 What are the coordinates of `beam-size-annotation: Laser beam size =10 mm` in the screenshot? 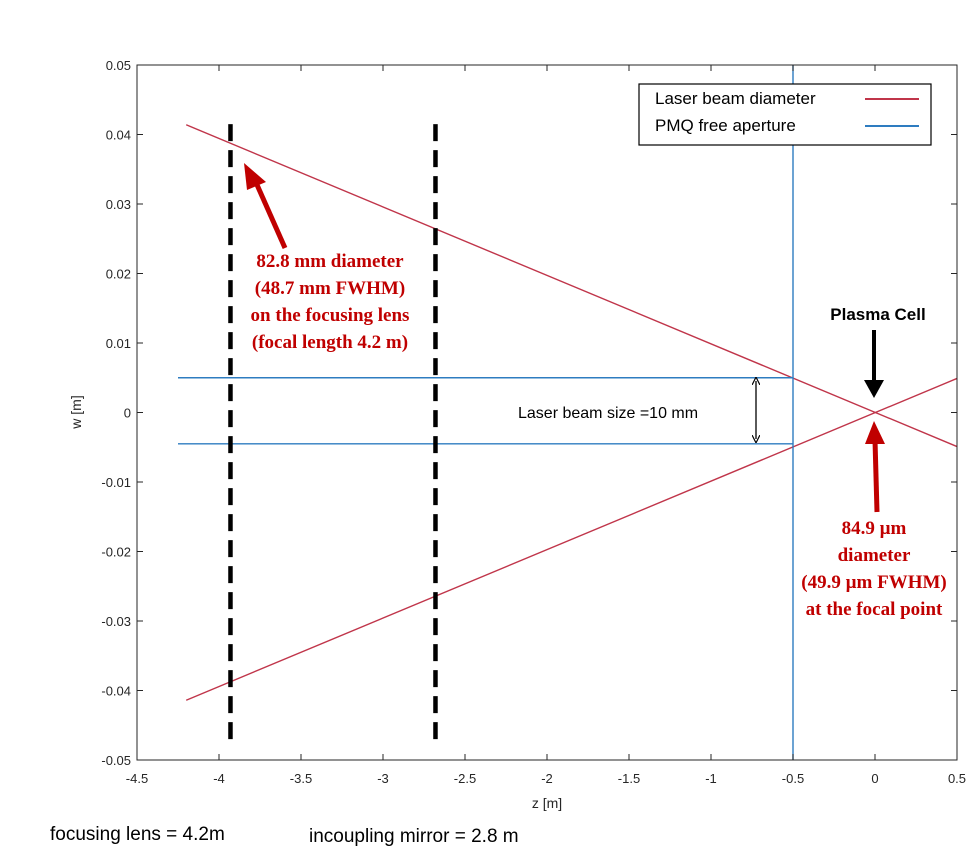 It's located at (637, 410).